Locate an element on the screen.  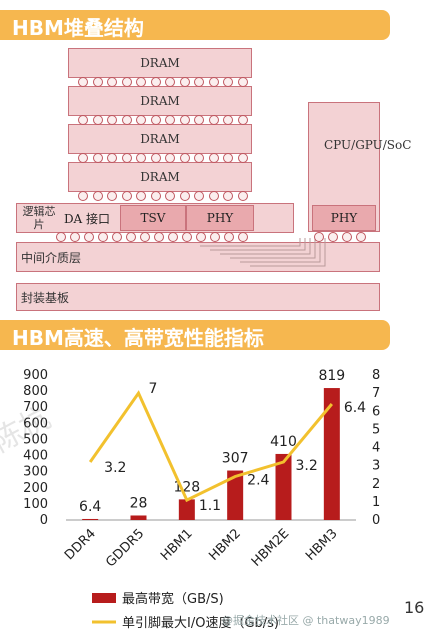
y-right-tick-label: 8 is located at coordinates (376, 375).